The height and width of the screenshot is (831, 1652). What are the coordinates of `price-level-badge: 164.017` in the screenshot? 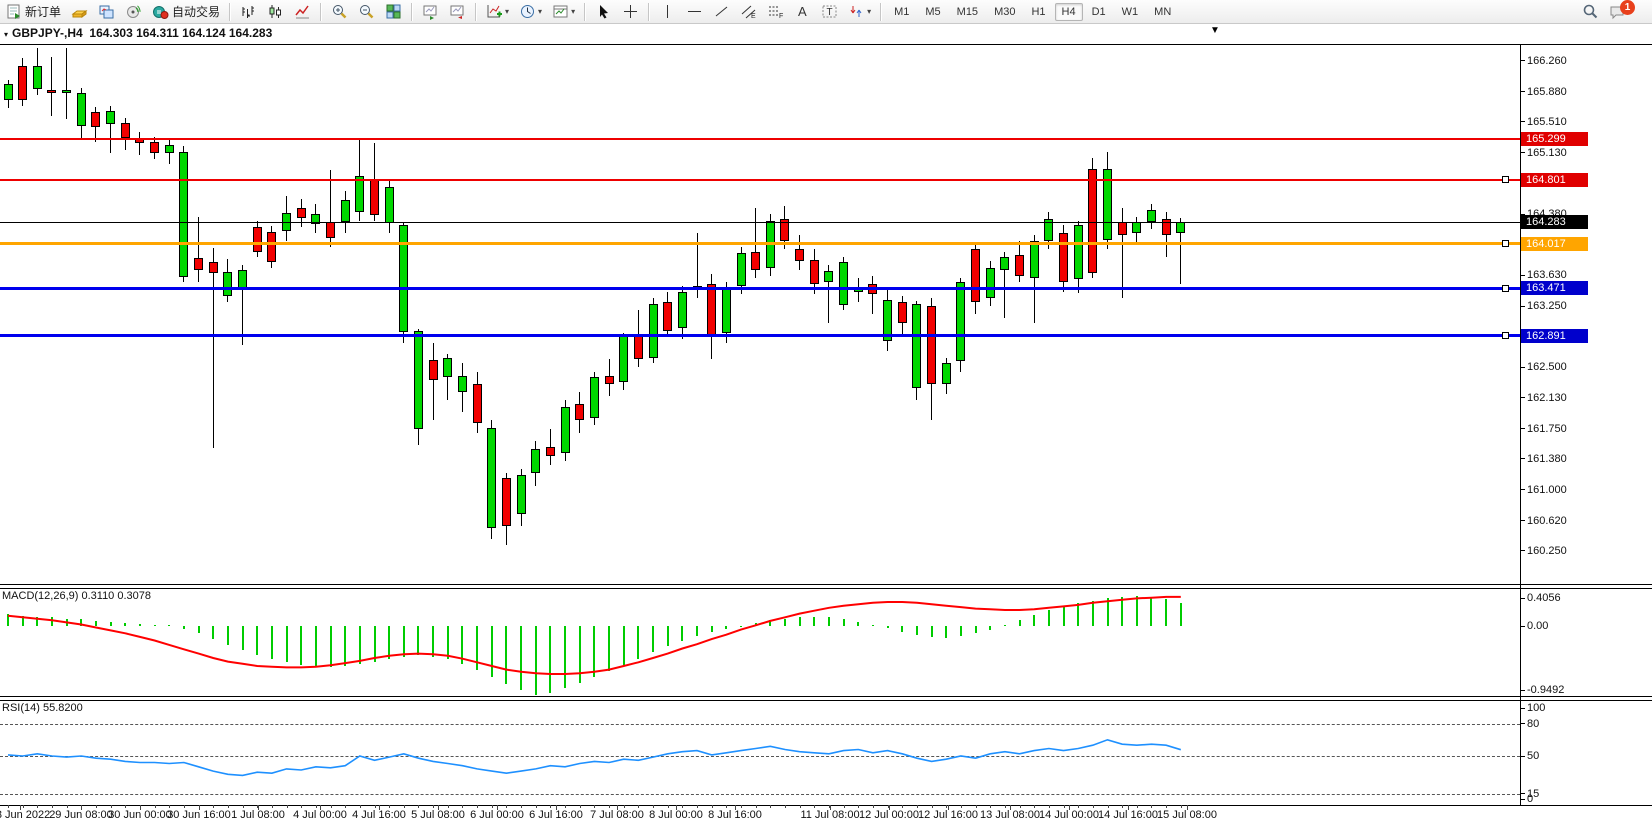 It's located at (1554, 243).